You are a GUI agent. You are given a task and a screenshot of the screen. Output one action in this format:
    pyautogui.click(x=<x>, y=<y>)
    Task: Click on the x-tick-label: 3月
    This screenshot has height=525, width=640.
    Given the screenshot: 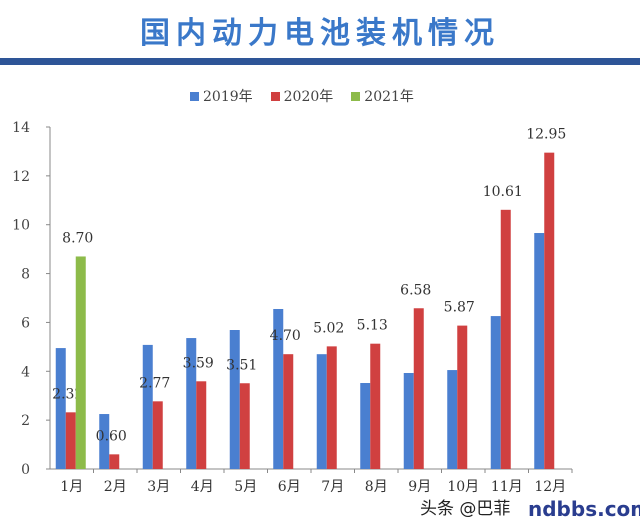 What is the action you would take?
    pyautogui.click(x=158, y=487)
    